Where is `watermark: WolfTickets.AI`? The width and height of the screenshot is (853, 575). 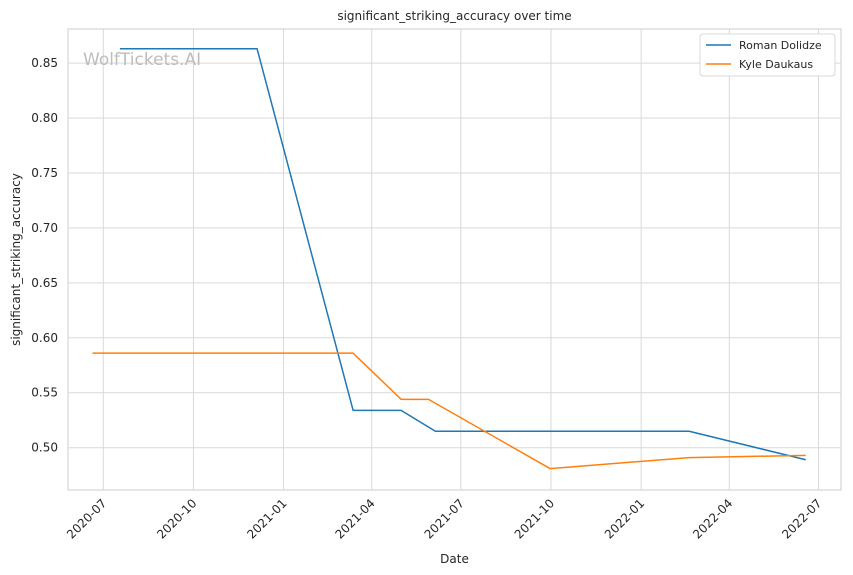
watermark: WolfTickets.AI is located at coordinates (142, 60).